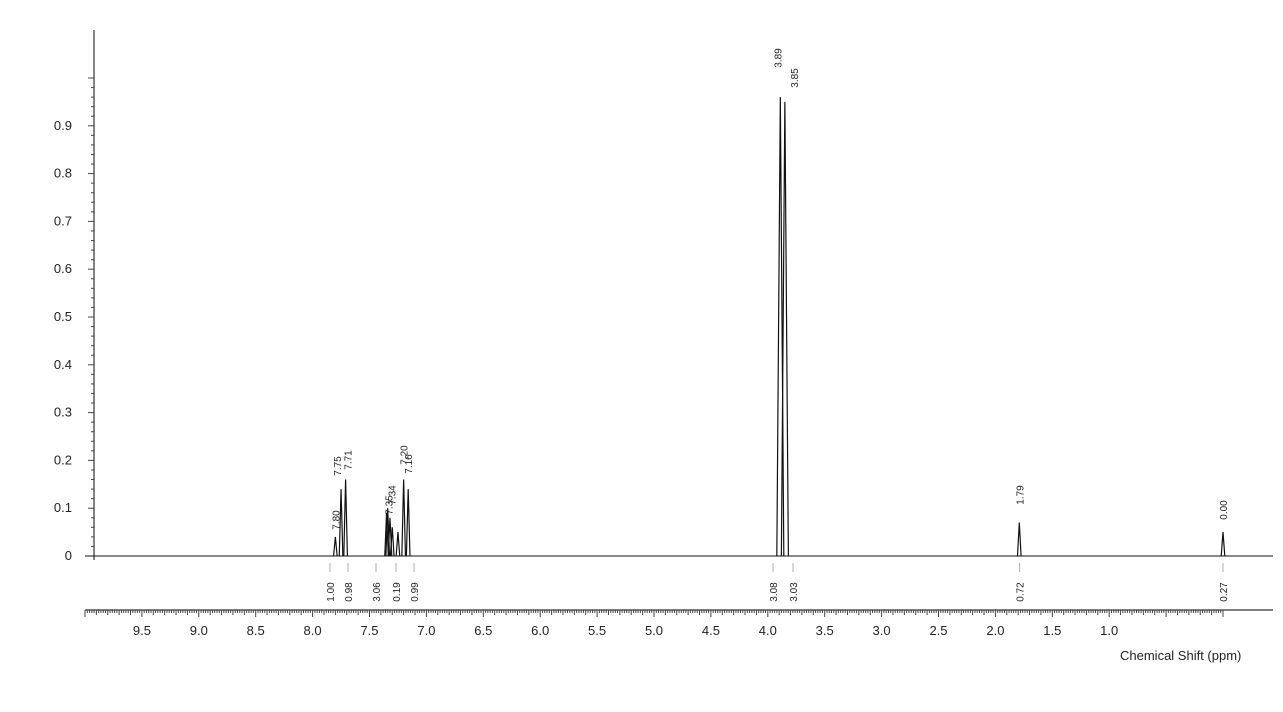  I want to click on peak-label: 7.34, so click(393, 495).